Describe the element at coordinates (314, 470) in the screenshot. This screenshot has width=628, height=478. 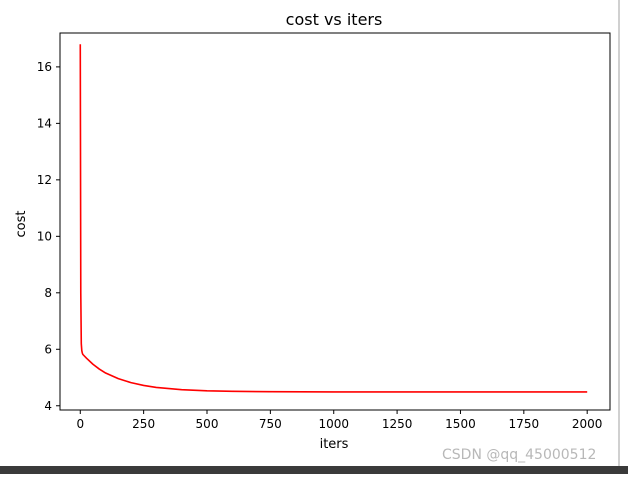
I see `taskbar-strip` at that location.